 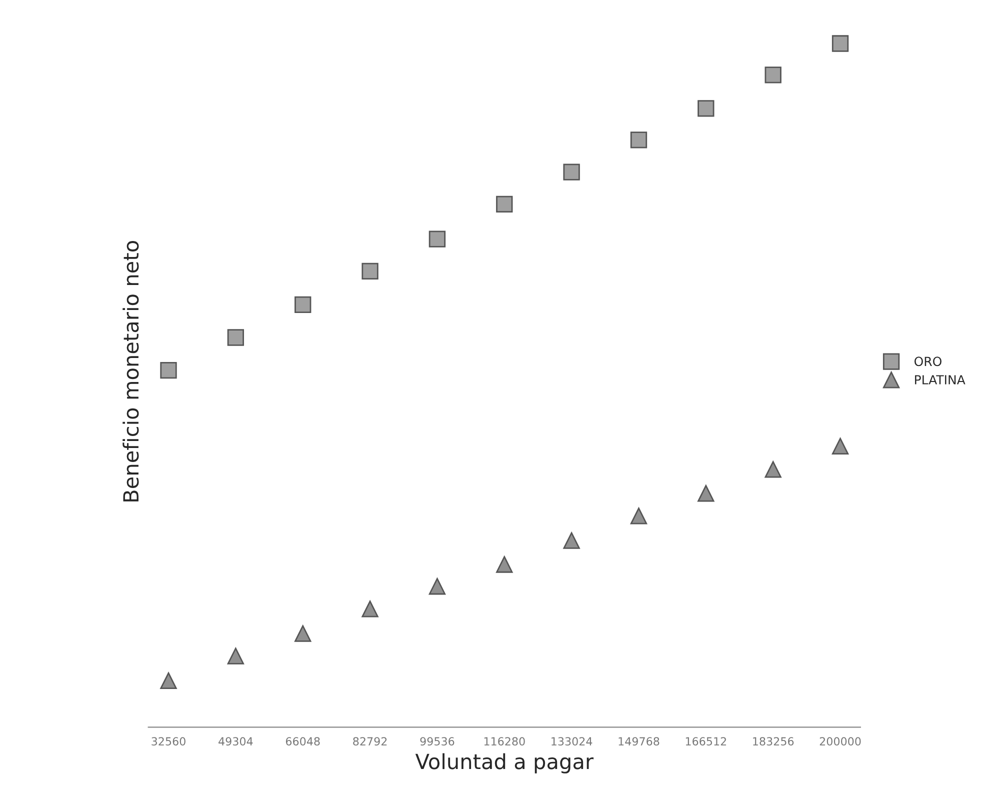 I want to click on x-tick-label: 149768, so click(x=639, y=741).